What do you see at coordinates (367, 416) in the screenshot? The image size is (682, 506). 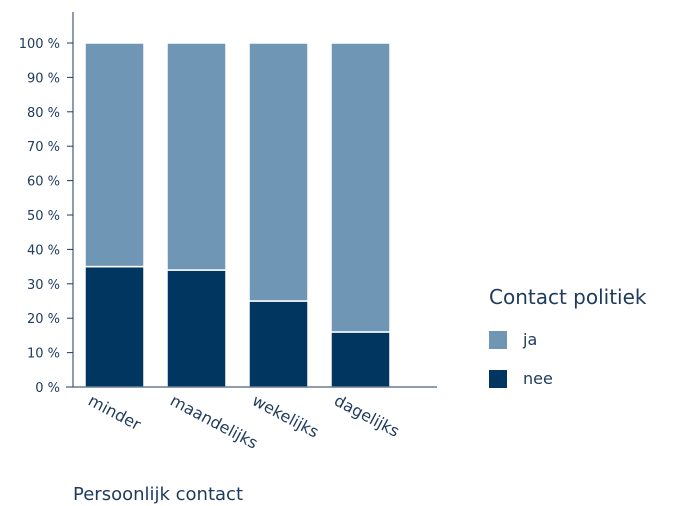 I see `x-category-label: dagelijks` at bounding box center [367, 416].